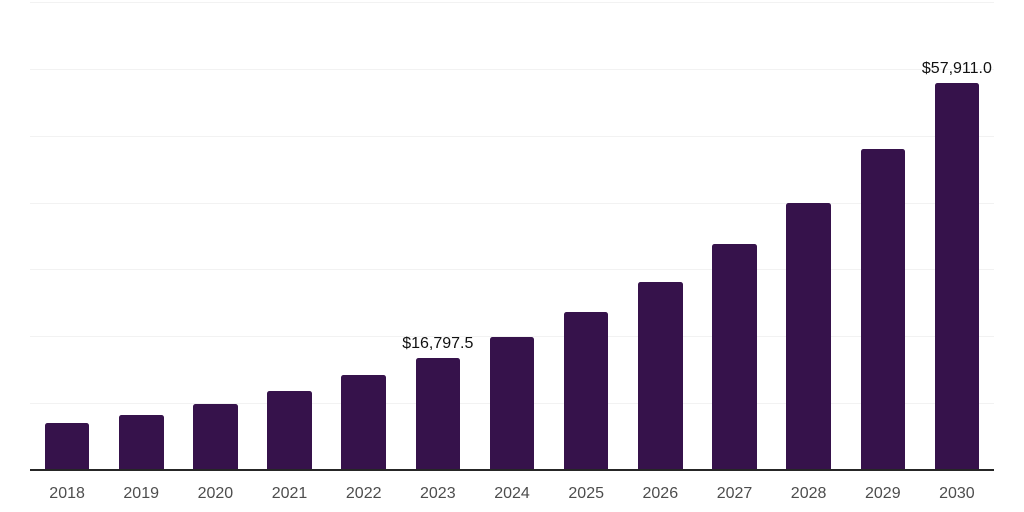 This screenshot has width=1024, height=512. I want to click on x-tick-2028: 2028, so click(808, 493).